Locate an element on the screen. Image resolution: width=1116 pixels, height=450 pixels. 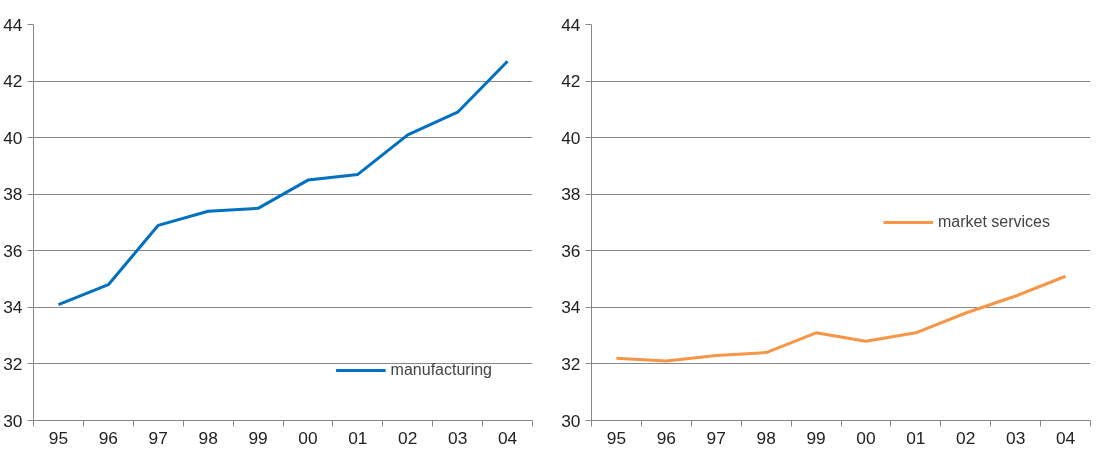
line-series is located at coordinates (841, 318).